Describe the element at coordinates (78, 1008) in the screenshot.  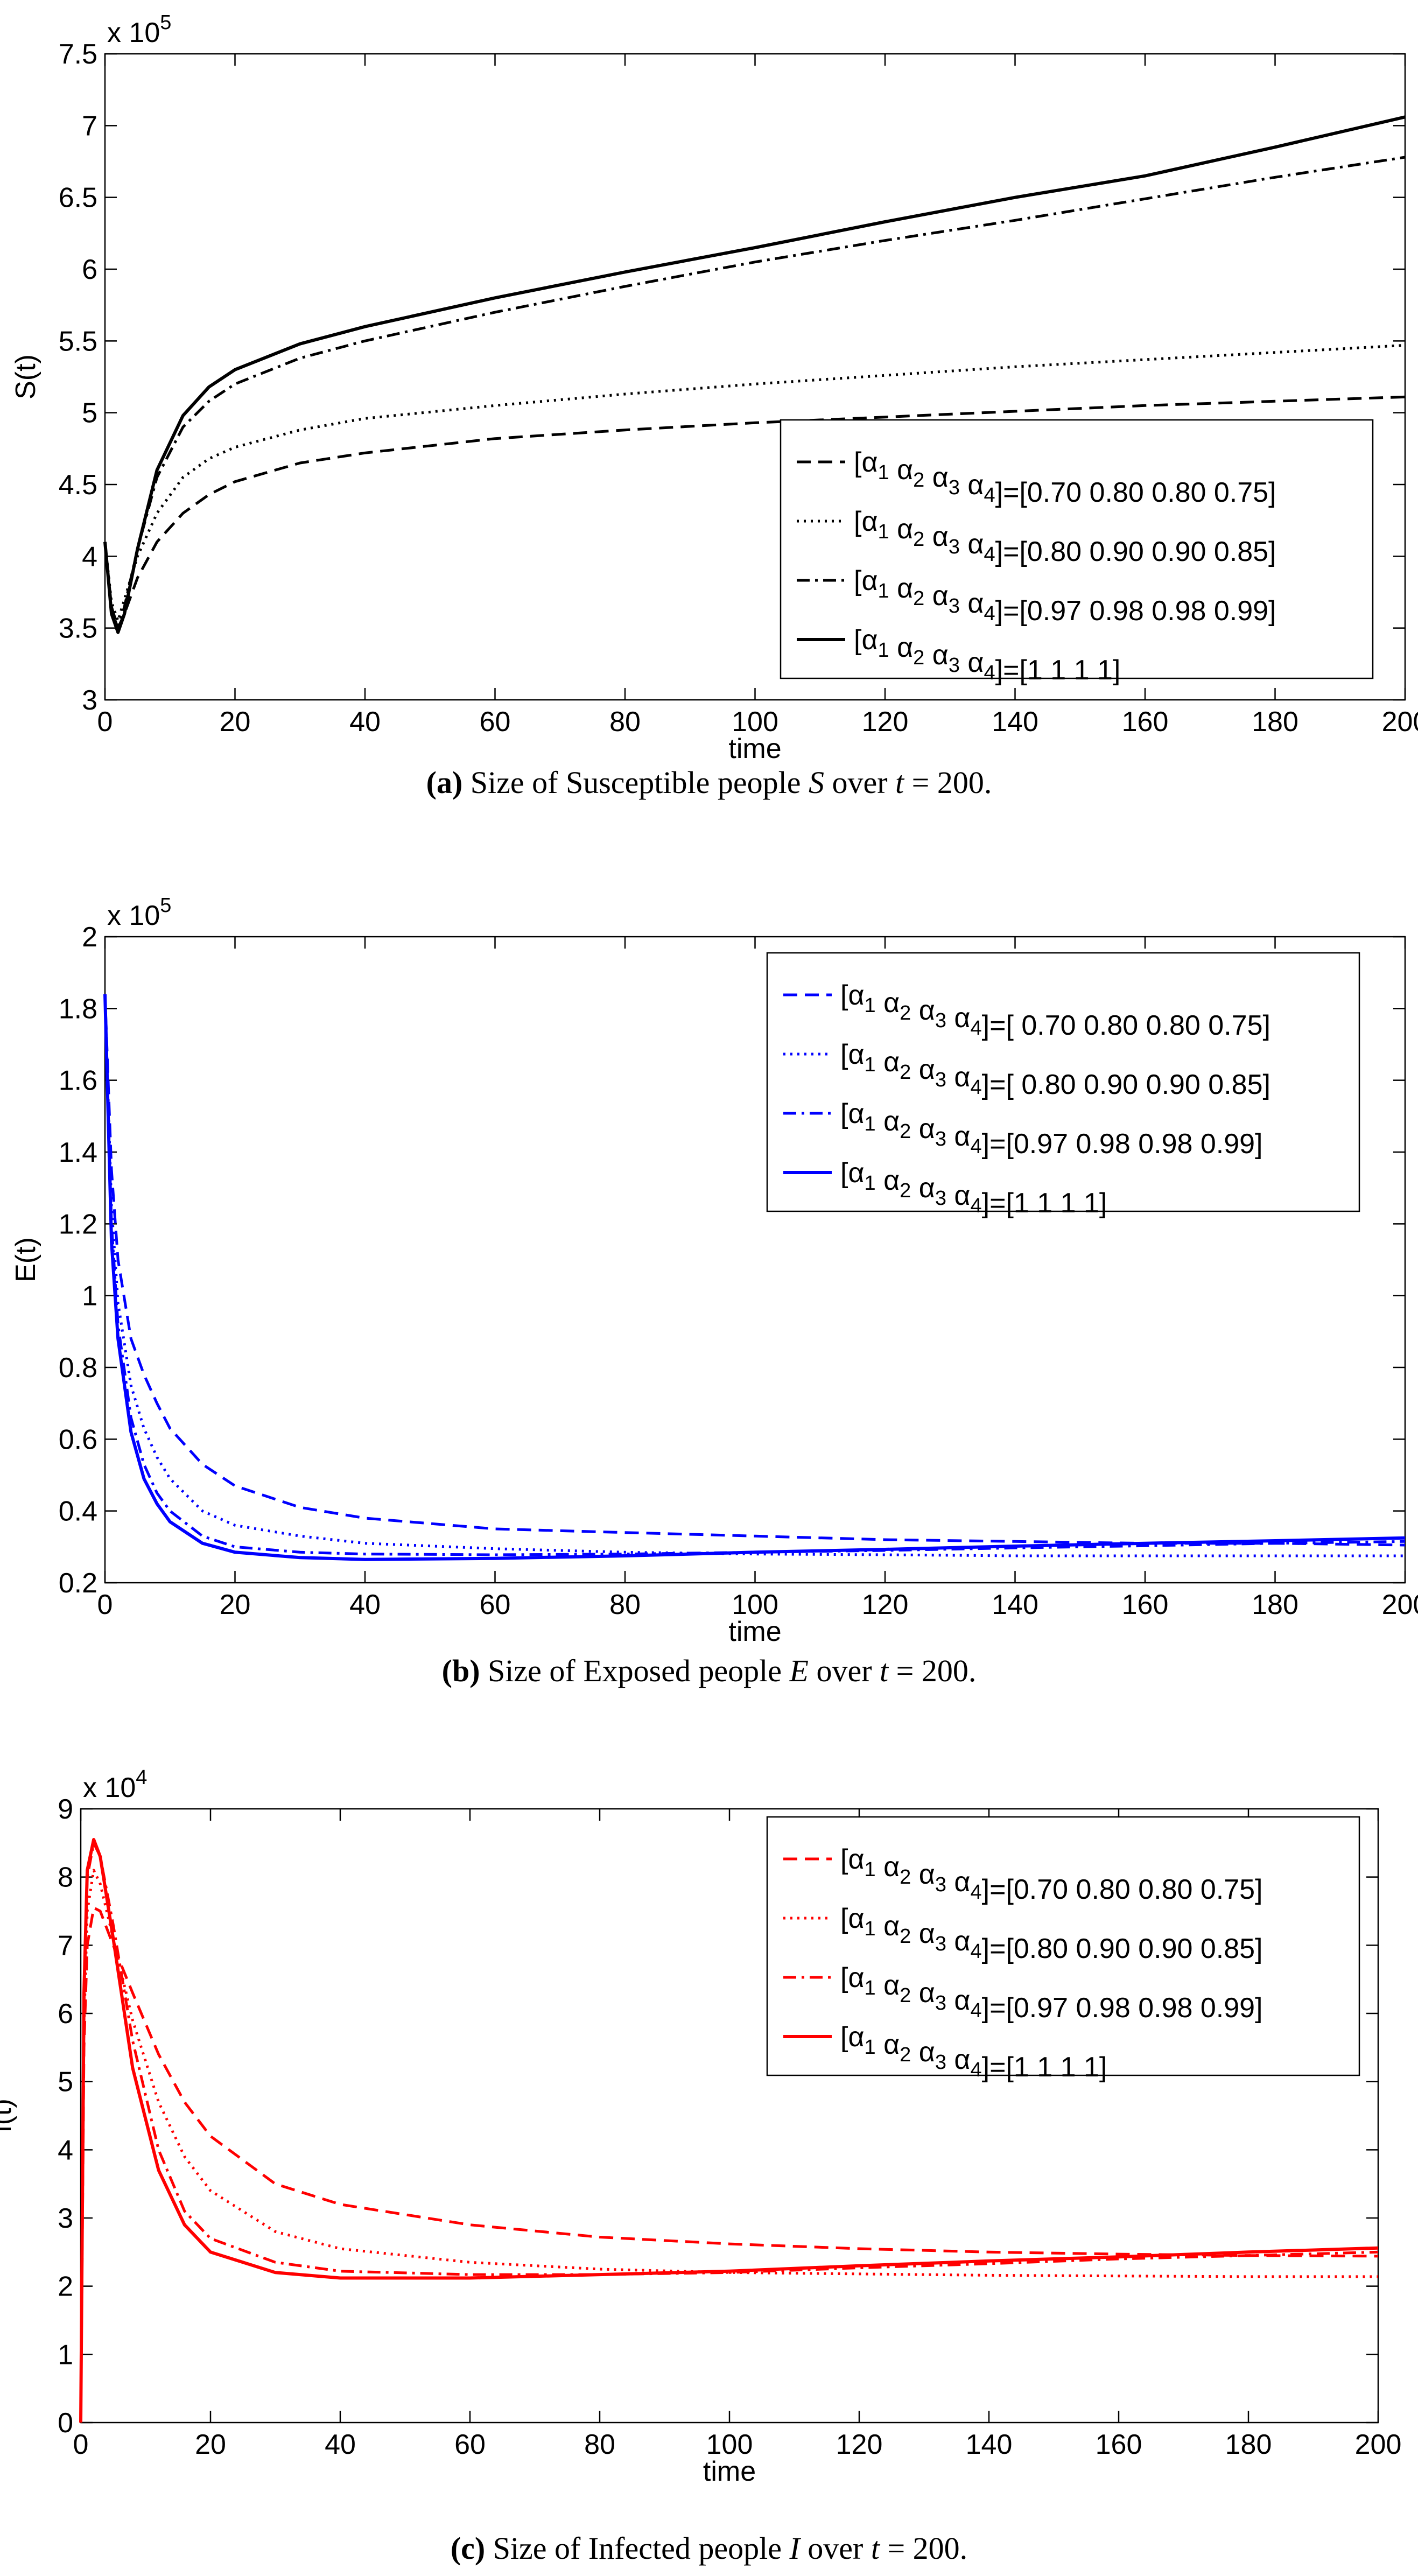
I see `y-tick-label: 1.8` at that location.